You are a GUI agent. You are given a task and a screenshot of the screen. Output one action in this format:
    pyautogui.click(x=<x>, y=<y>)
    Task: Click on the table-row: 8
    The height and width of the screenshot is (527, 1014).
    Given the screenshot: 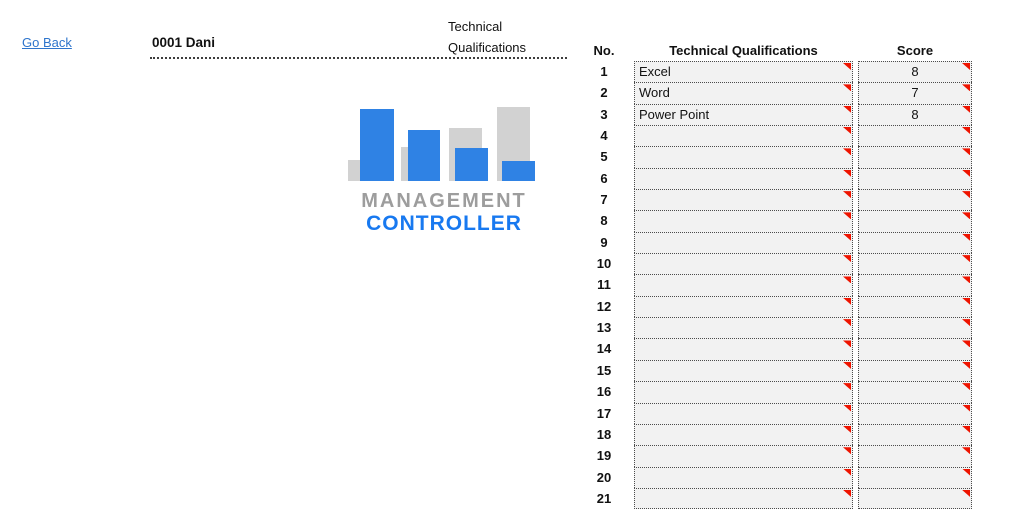 What is the action you would take?
    pyautogui.click(x=778, y=221)
    